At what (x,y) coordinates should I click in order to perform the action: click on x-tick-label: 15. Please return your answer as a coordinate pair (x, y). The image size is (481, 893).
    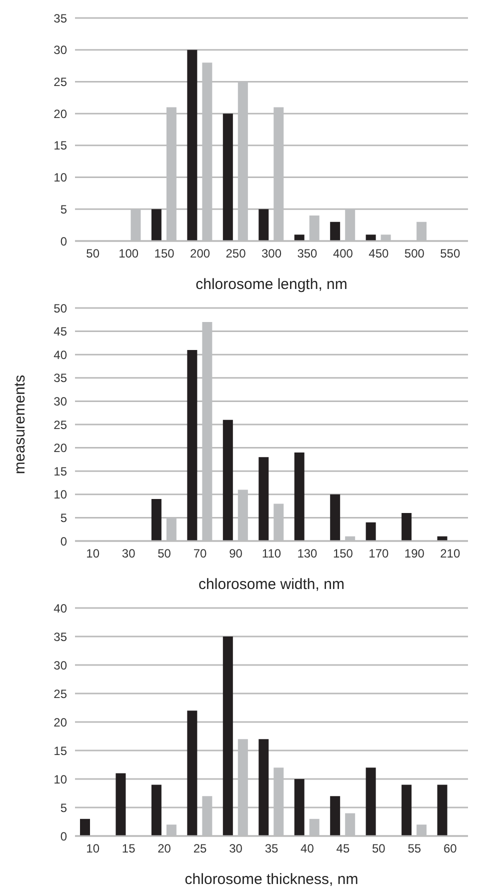
    Looking at the image, I should click on (129, 849).